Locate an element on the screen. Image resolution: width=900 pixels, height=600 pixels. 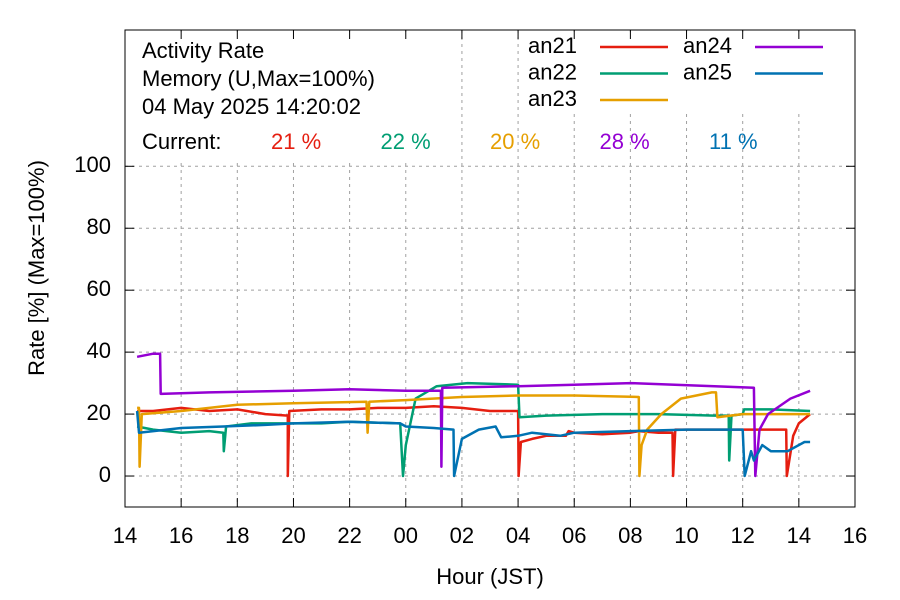
y-axis-label: Rate [%] (Max=100%) is located at coordinates (36, 268).